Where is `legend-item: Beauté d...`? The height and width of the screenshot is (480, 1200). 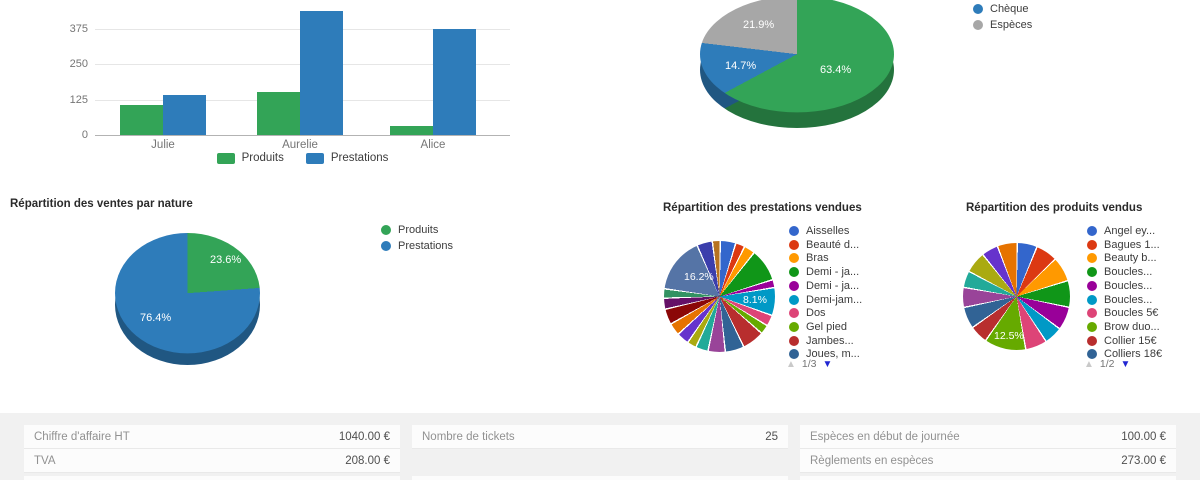
legend-item: Beauté d... is located at coordinates (824, 245).